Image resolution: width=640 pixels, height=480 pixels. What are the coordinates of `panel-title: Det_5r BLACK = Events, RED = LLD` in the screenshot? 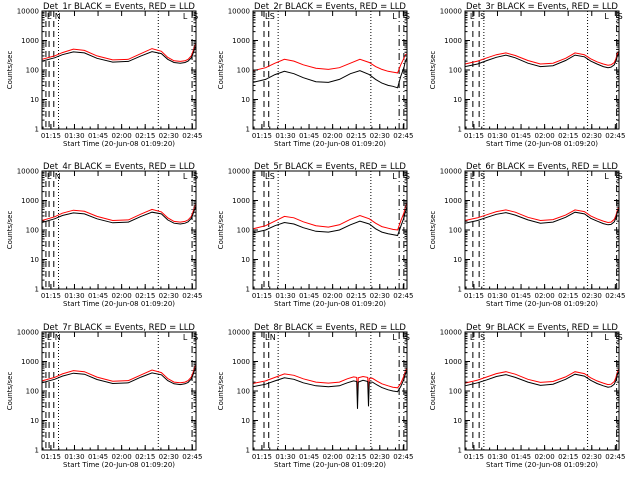 It's located at (330, 167).